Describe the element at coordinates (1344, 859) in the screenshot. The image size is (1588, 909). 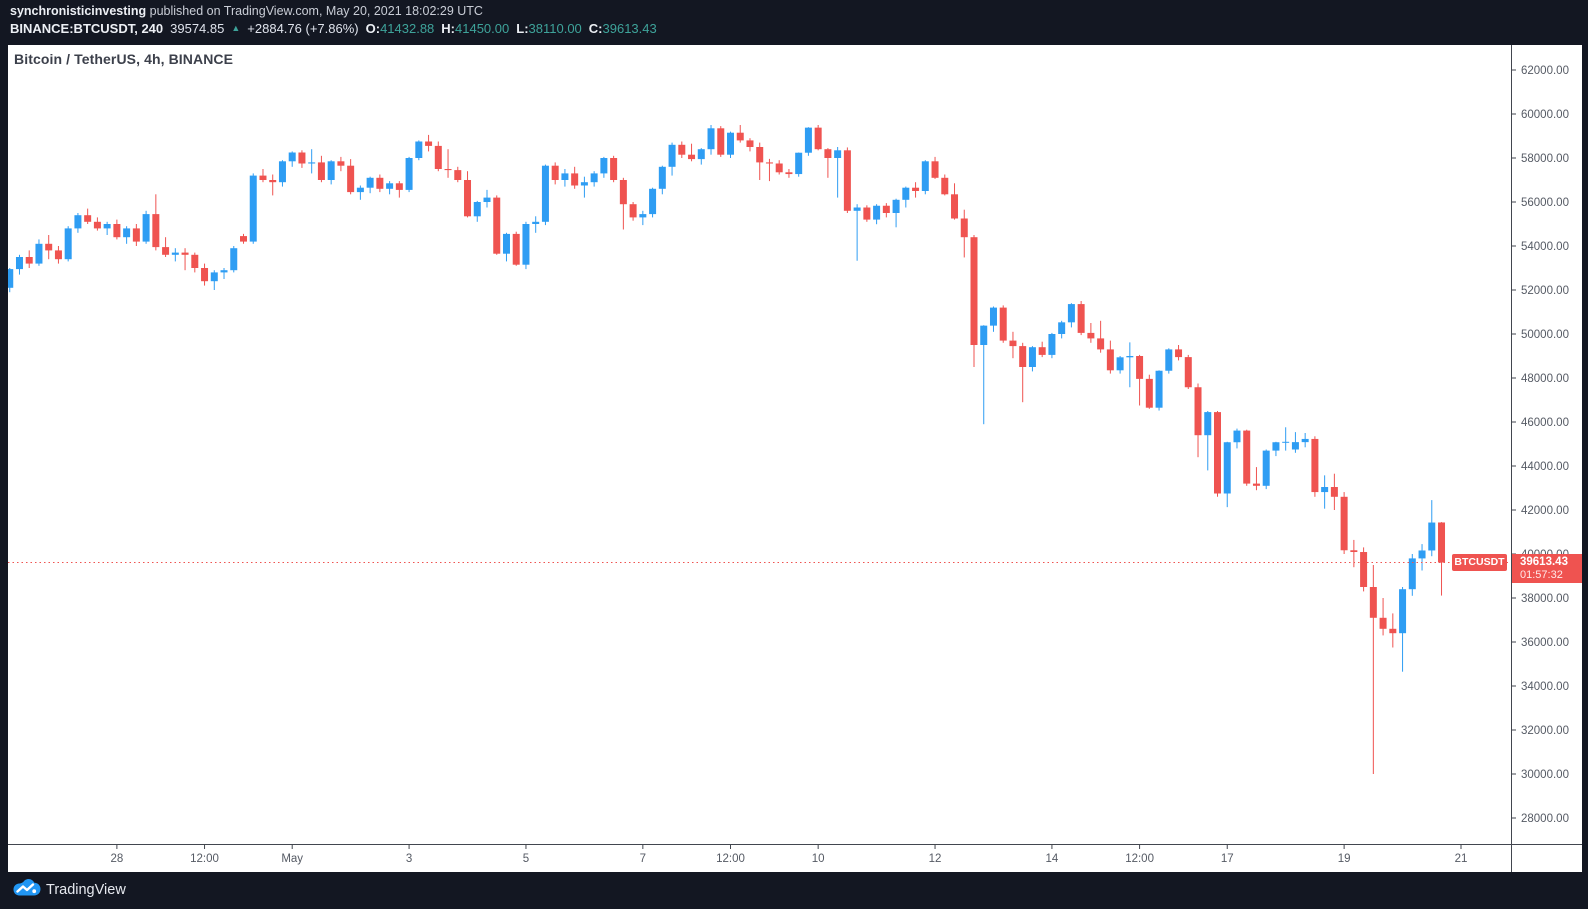
I see `time-tick-label: 19` at that location.